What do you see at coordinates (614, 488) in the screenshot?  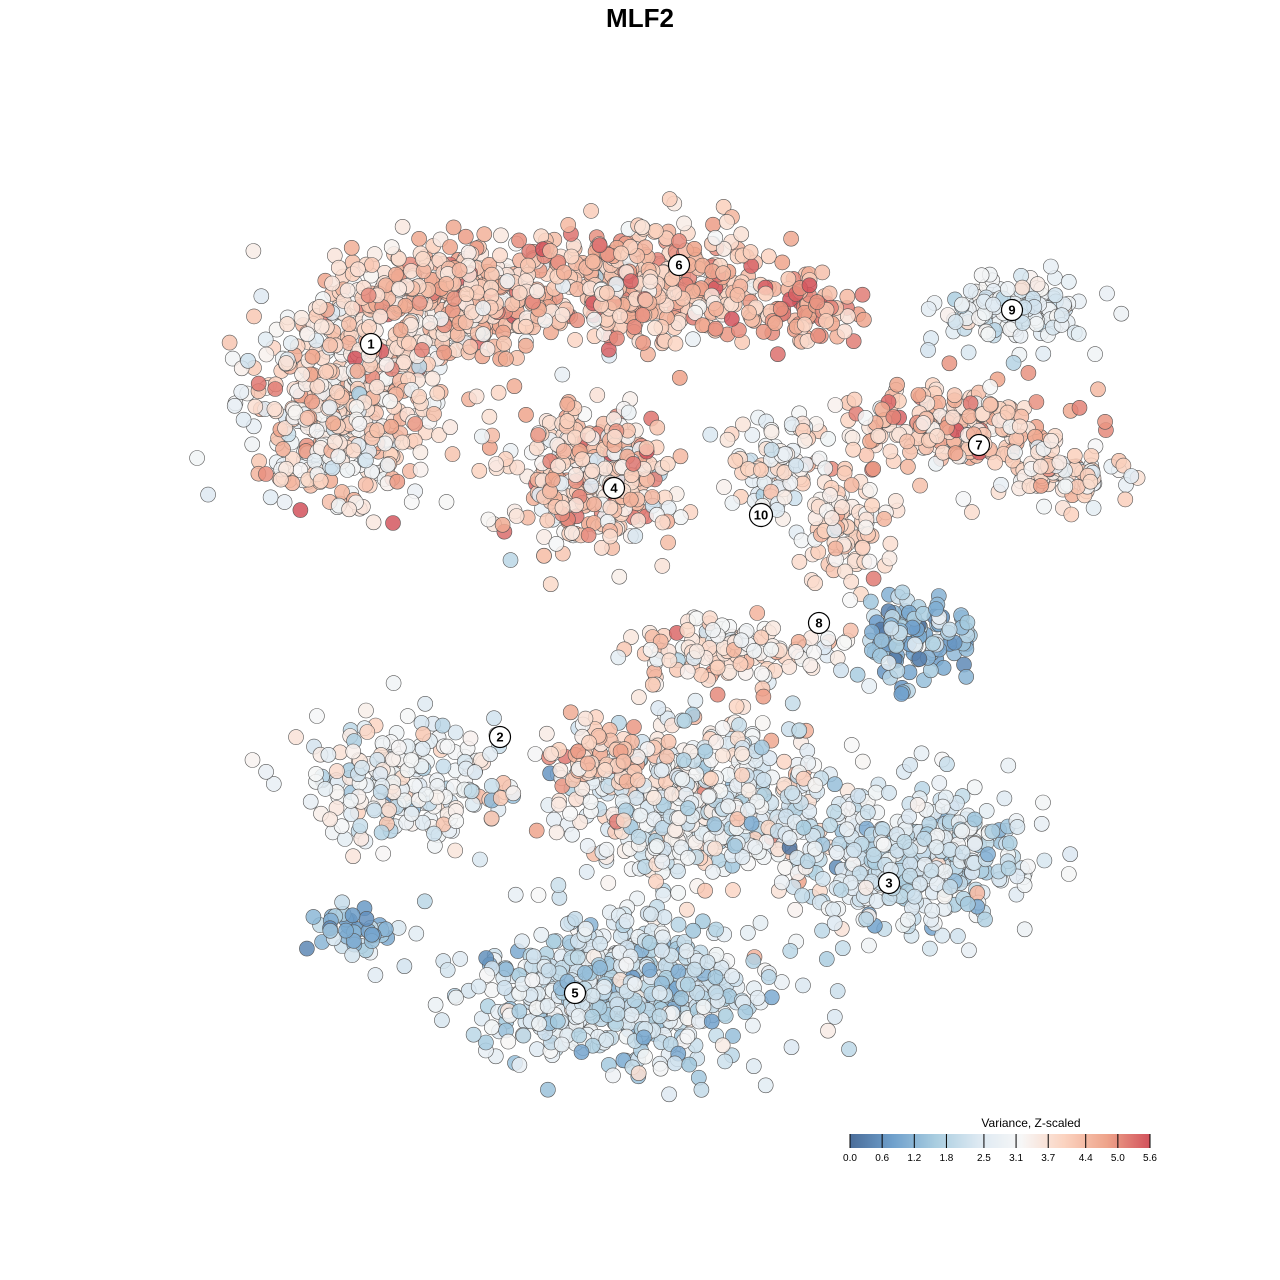 I see `cluster-number: 4` at bounding box center [614, 488].